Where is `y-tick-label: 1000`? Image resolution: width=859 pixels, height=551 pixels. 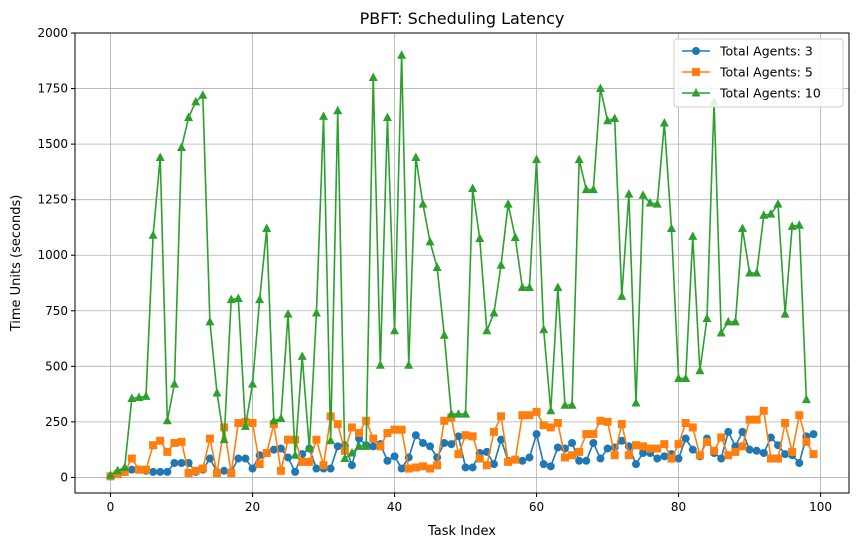
y-tick-label: 1000 is located at coordinates (52, 255).